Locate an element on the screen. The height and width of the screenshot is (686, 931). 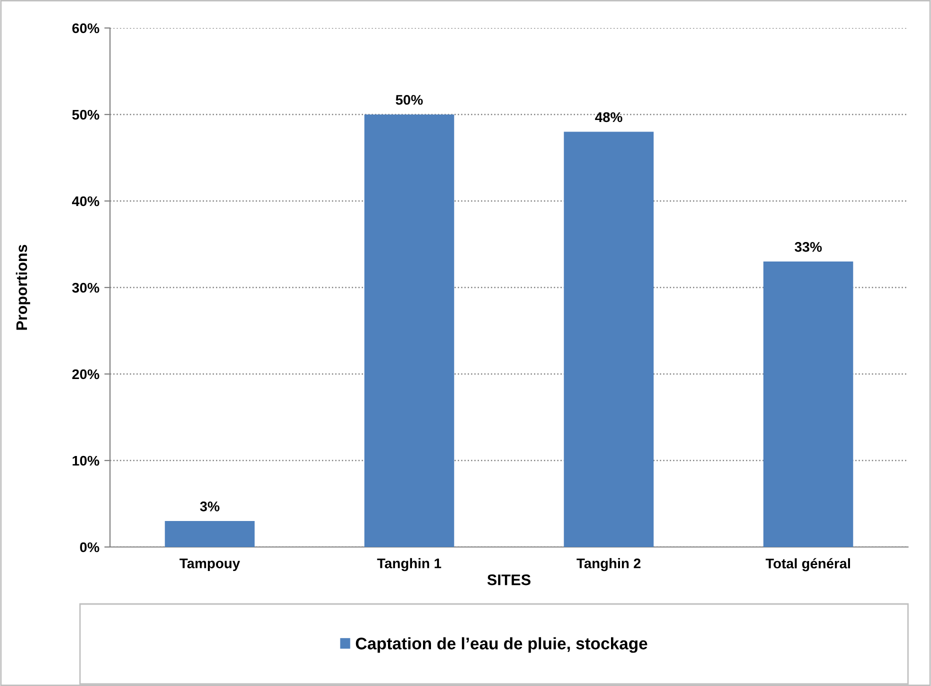
x-tick-label: Tanghin 1 is located at coordinates (409, 565).